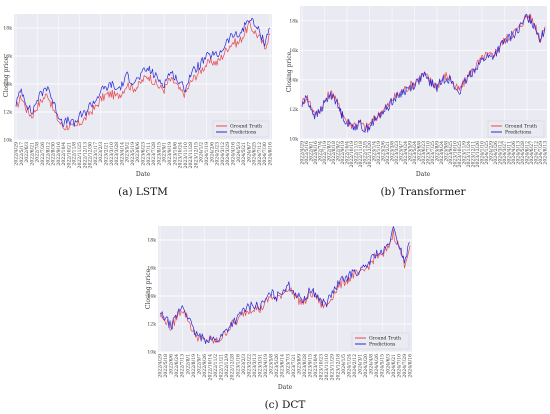  Describe the element at coordinates (303, 153) in the screenshot. I see `x-tick-label: 2022/4/29` at that location.